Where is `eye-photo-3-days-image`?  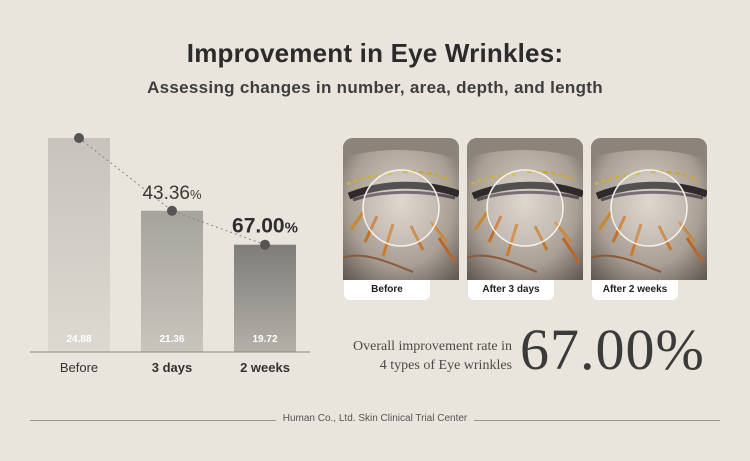
eye-photo-3-days-image is located at coordinates (525, 209).